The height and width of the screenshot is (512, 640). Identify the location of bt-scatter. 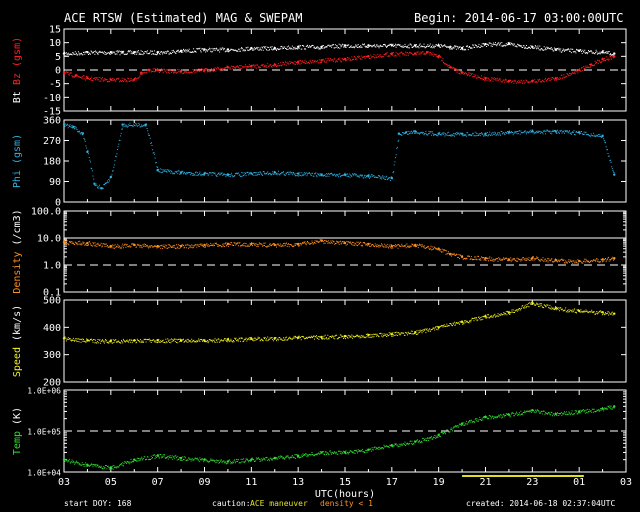
(339, 49).